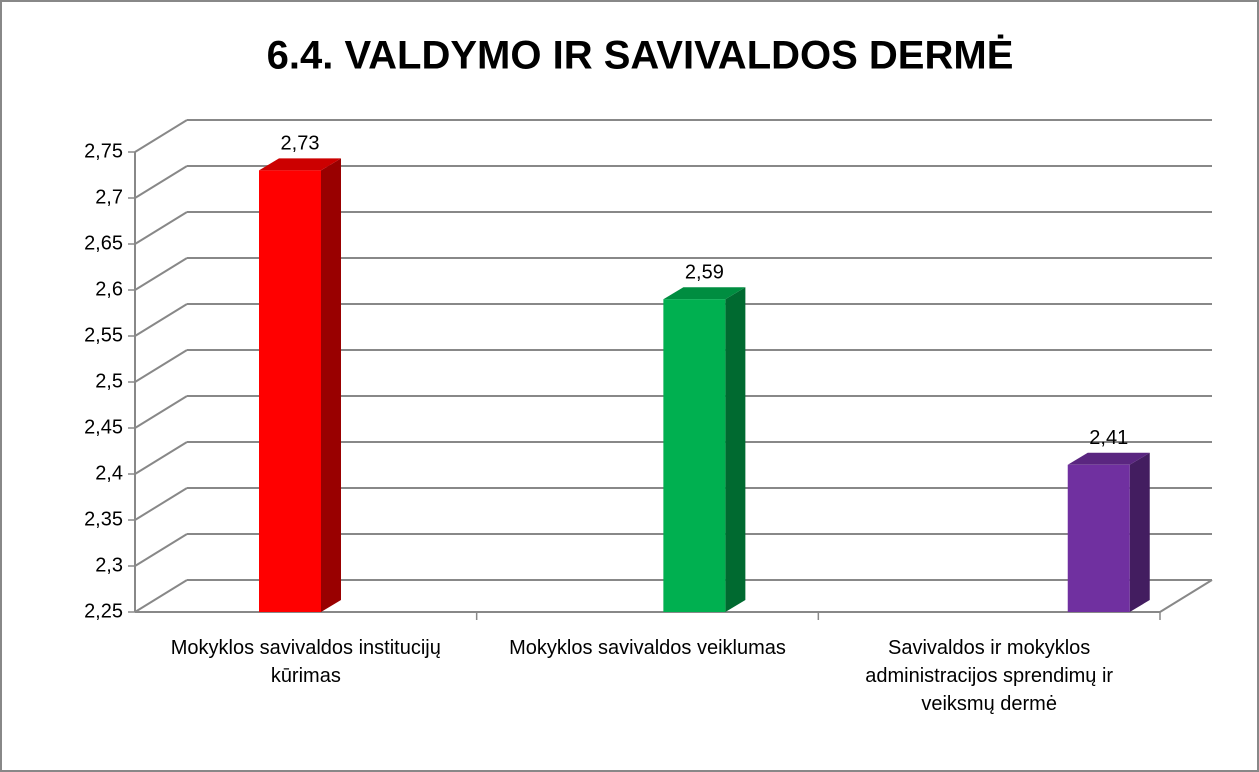  What do you see at coordinates (1186, 596) in the screenshot?
I see `floor-side` at bounding box center [1186, 596].